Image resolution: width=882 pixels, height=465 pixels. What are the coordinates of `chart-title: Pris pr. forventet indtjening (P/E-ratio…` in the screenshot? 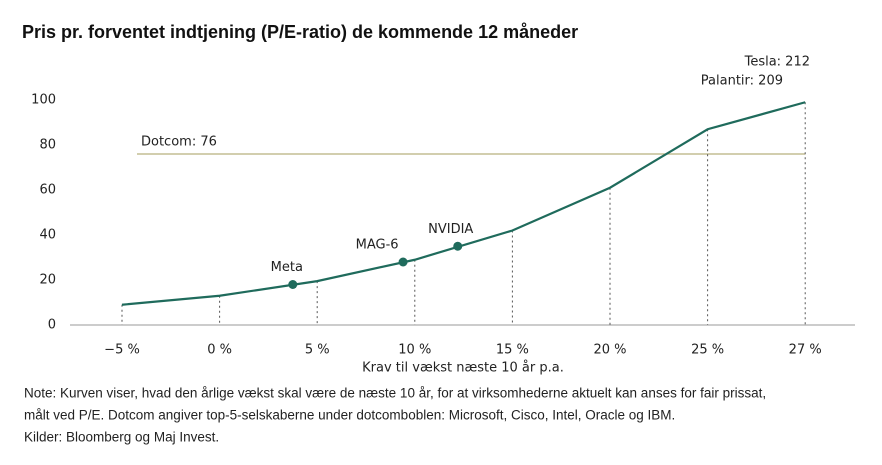 It's located at (300, 32).